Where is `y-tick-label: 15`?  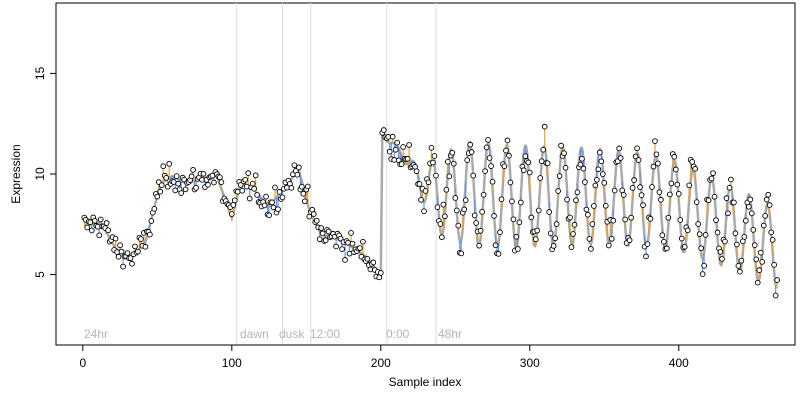 y-tick-label: 15 is located at coordinates (40, 73).